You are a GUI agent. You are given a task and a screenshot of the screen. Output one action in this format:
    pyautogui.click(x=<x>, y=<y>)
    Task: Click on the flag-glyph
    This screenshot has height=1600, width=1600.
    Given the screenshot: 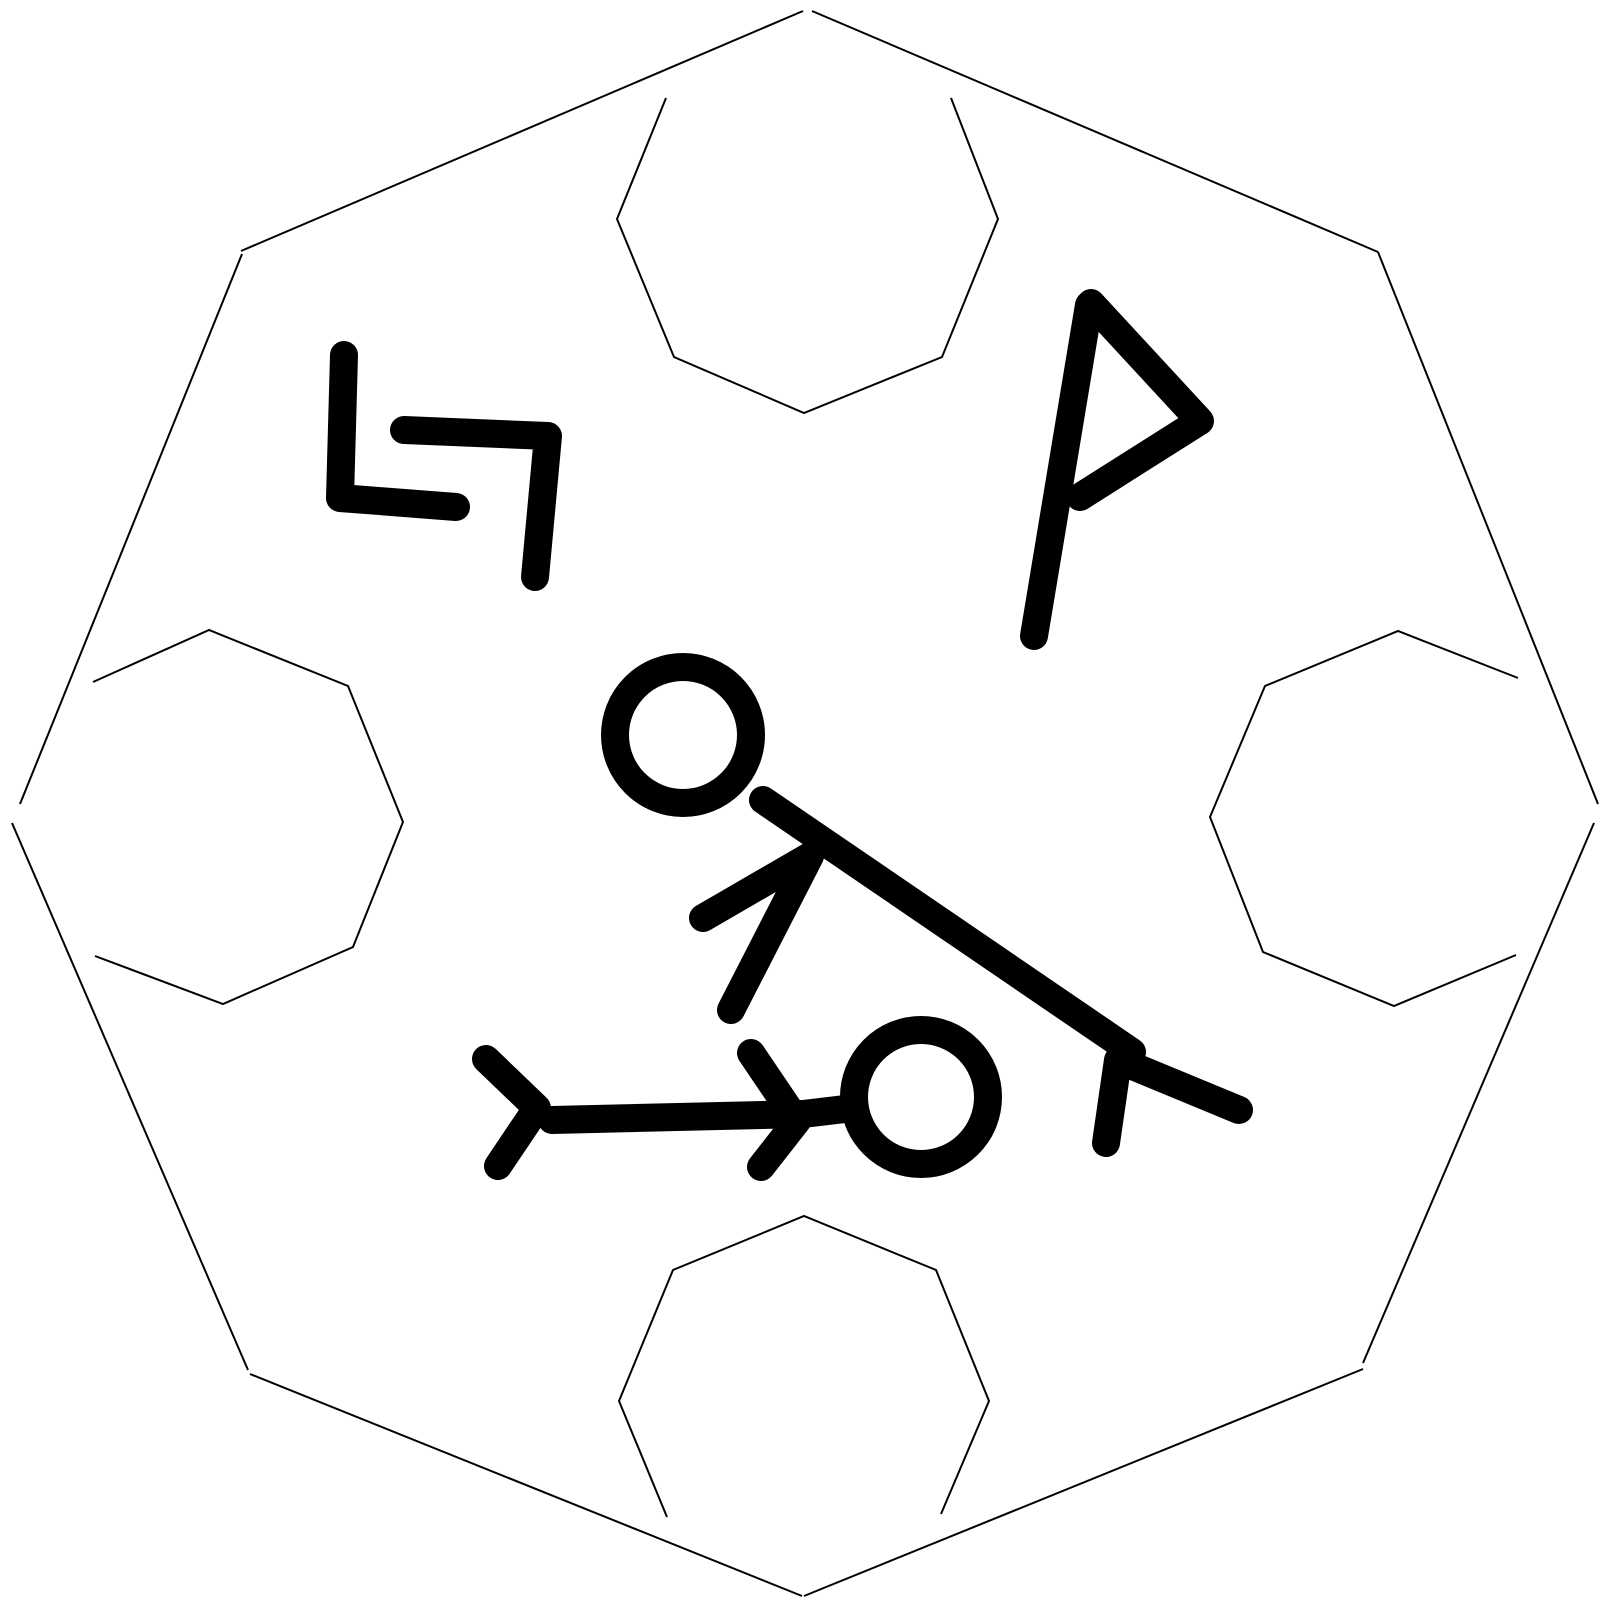 What is the action you would take?
    pyautogui.click(x=1117, y=469)
    